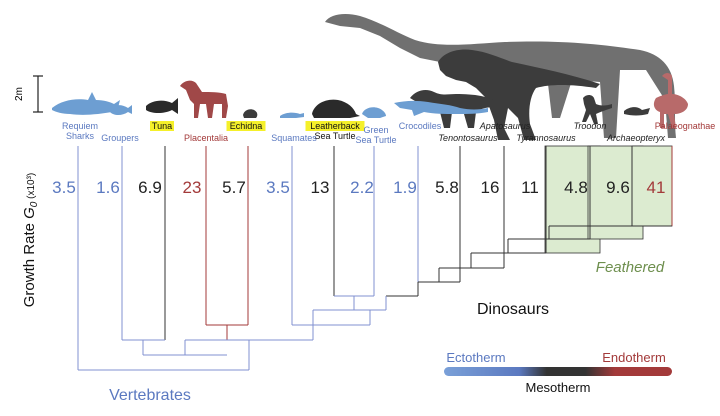  I want to click on taxon-label: Requiem, so click(80, 126).